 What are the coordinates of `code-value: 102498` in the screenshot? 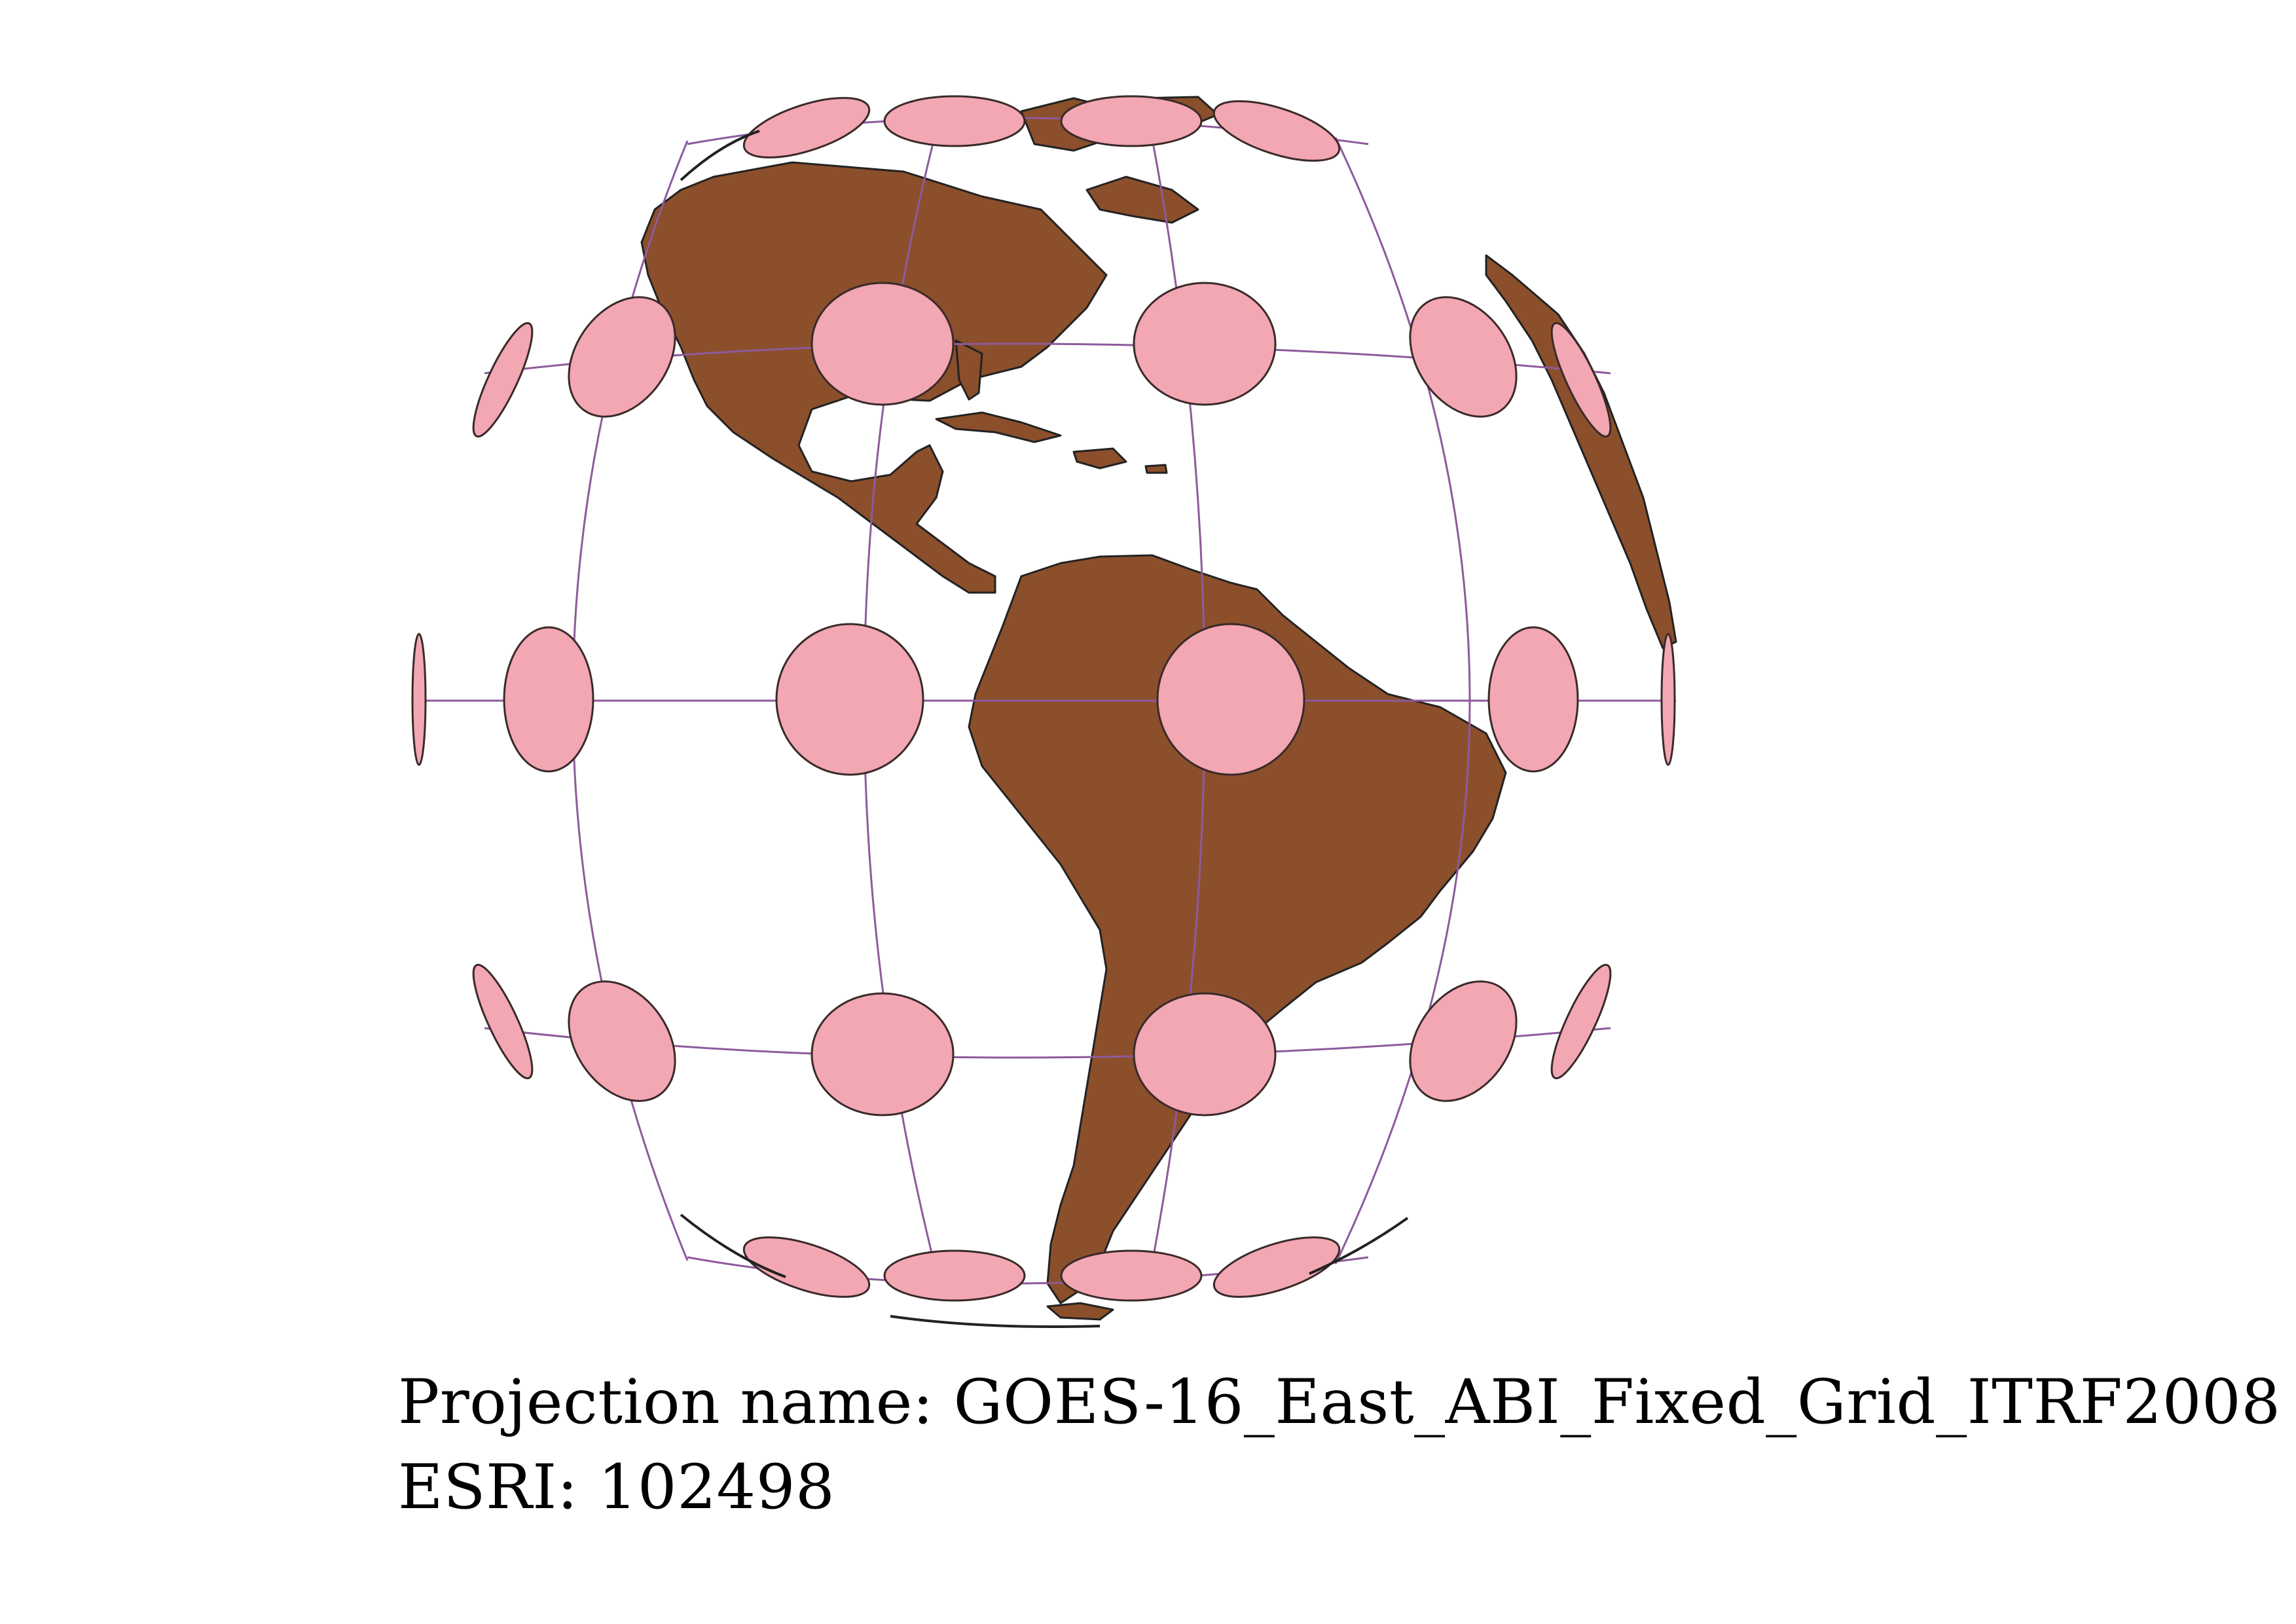 It's located at (716, 1487).